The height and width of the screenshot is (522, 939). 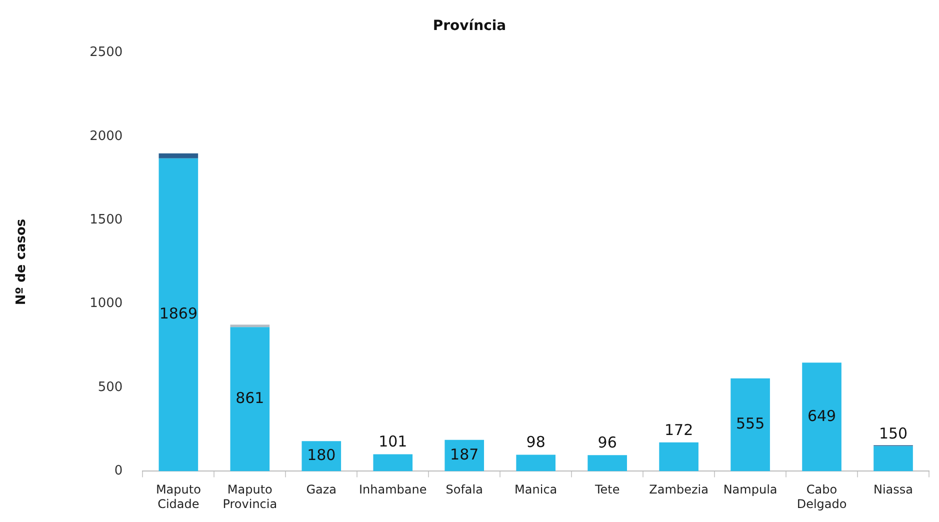 What do you see at coordinates (750, 489) in the screenshot?
I see `x-tick-label: Nampula` at bounding box center [750, 489].